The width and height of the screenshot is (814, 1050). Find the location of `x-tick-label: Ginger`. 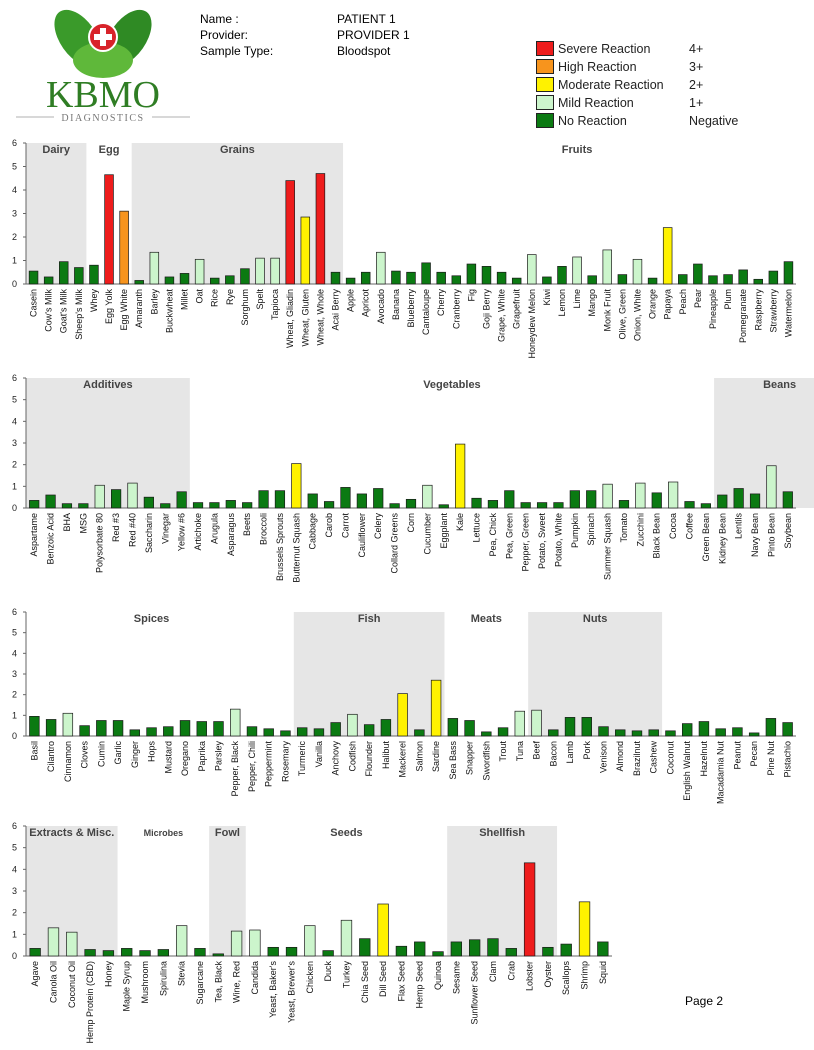

x-tick-label: Ginger is located at coordinates (135, 754).